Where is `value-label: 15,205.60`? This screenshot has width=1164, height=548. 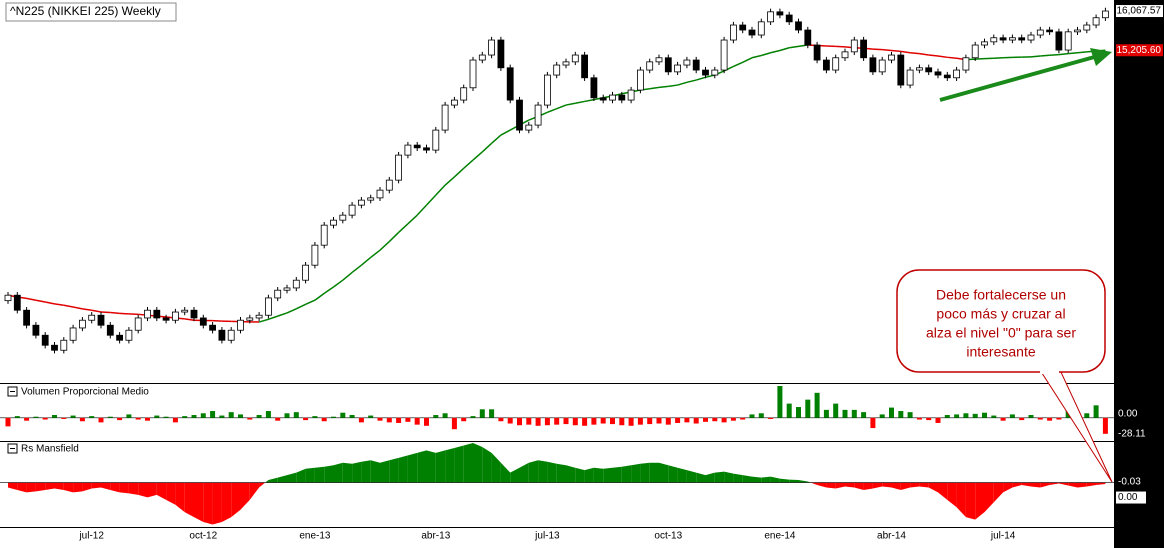
value-label: 15,205.60 is located at coordinates (1139, 50).